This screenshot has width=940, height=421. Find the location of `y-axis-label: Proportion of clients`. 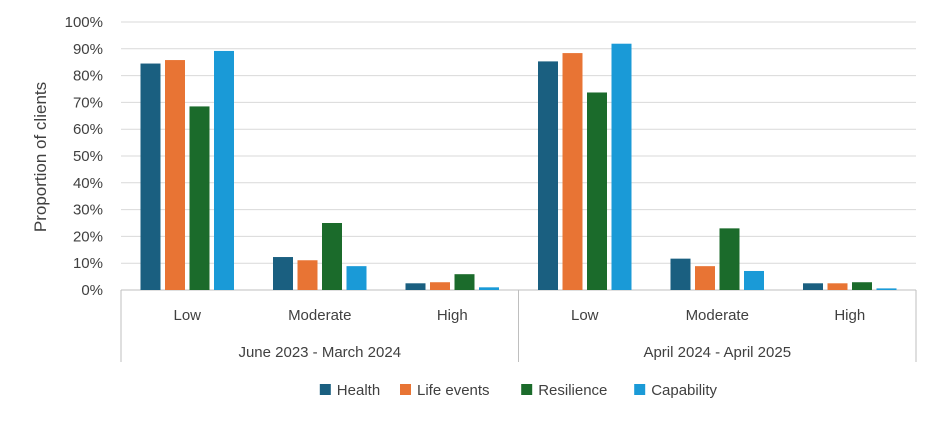

y-axis-label: Proportion of clients is located at coordinates (40, 157).